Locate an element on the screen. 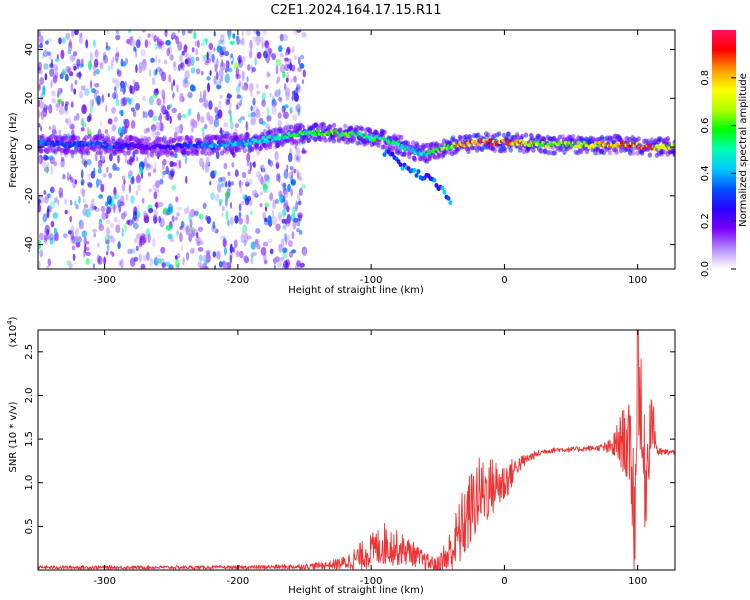 This screenshot has height=600, width=750. snr-y-tick-label: 1.5 is located at coordinates (29, 439).